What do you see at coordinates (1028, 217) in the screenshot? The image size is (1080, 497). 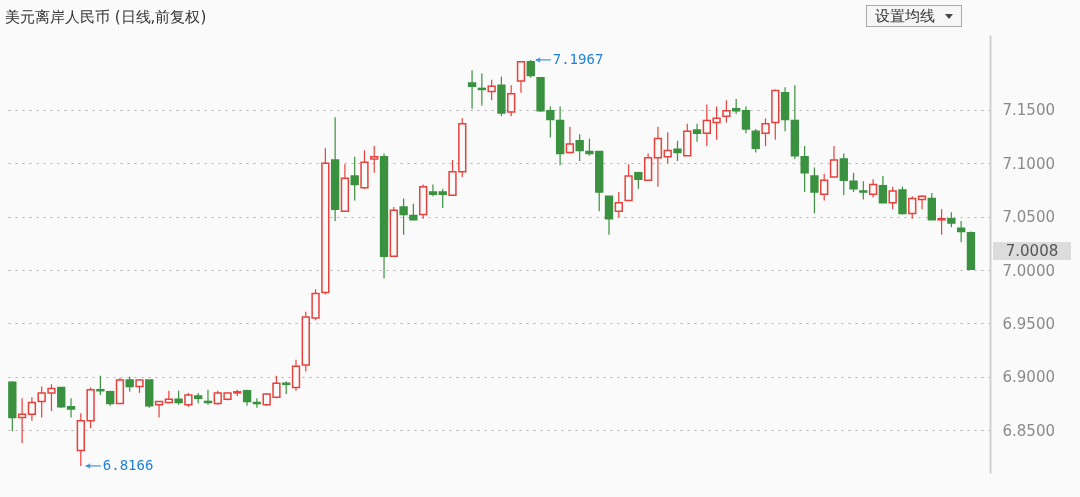 I see `y-tick-label: 7.0500` at bounding box center [1028, 217].